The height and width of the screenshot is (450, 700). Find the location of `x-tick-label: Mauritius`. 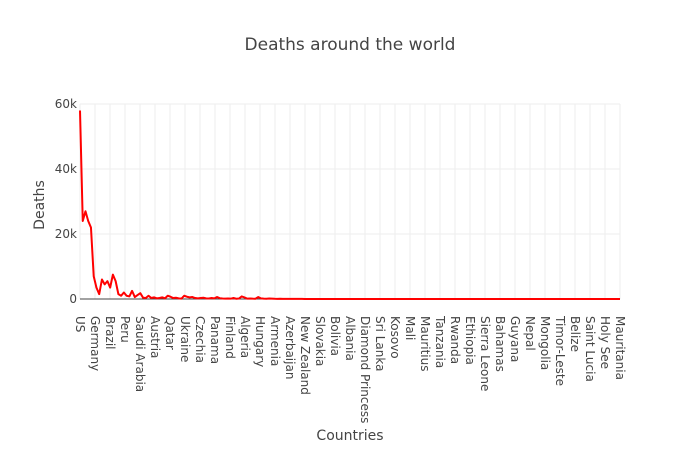

x-tick-label: Mauritius is located at coordinates (425, 343).